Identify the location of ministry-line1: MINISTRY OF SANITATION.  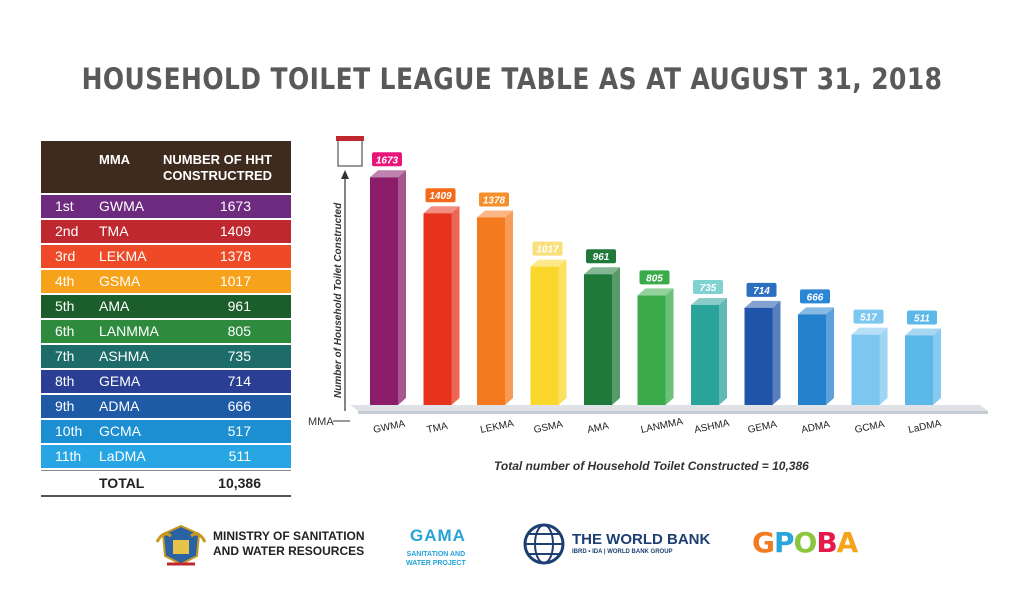
(289, 536).